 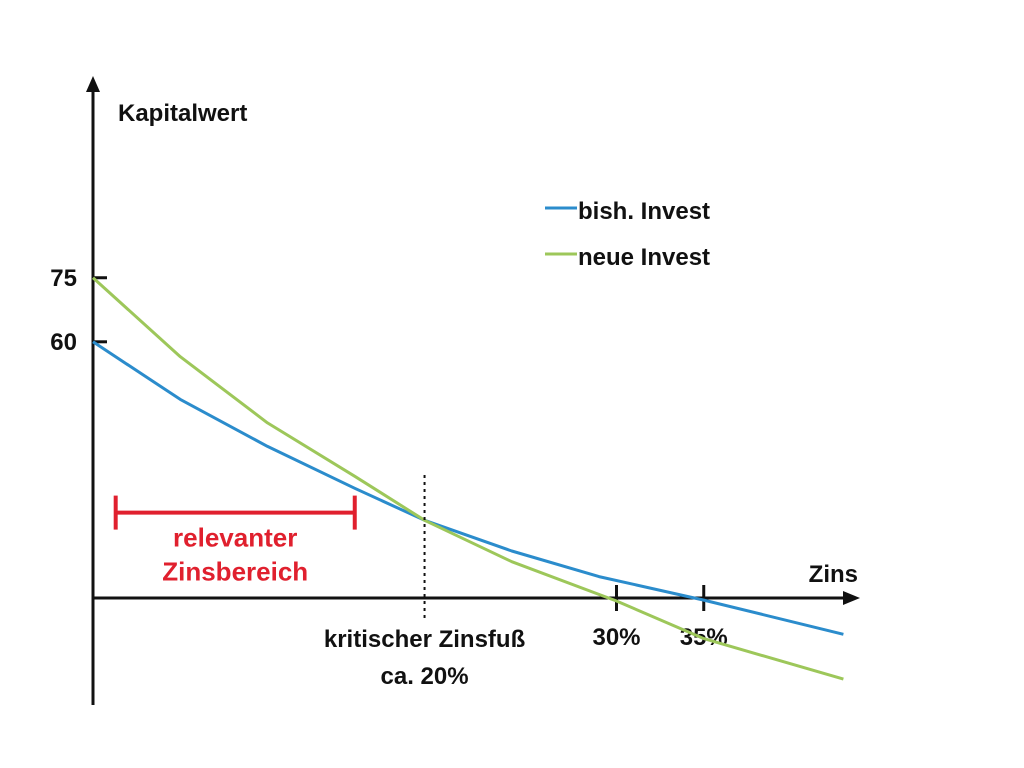 I want to click on legend-label-bish-invest: bish. Invest, so click(x=644, y=211).